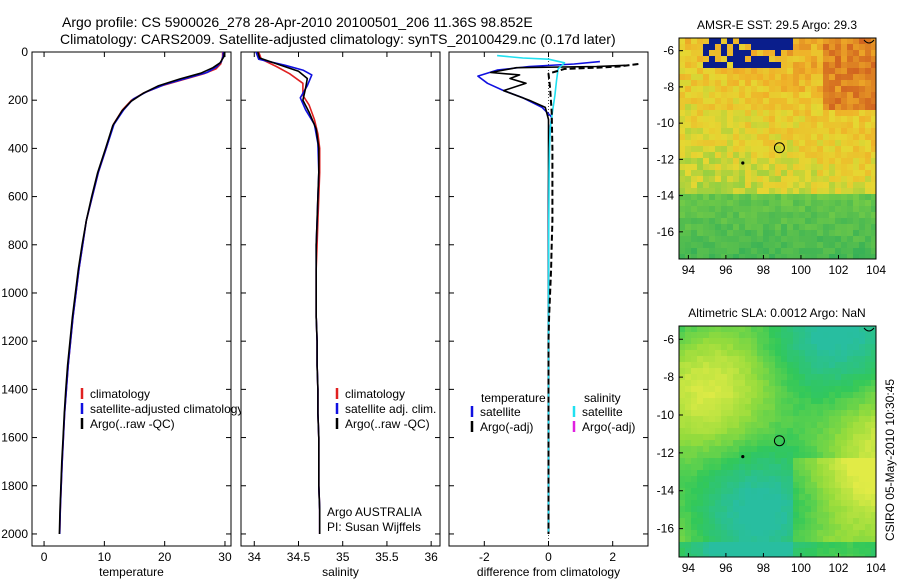  I want to click on y-tick-label: 1000, so click(14, 293).